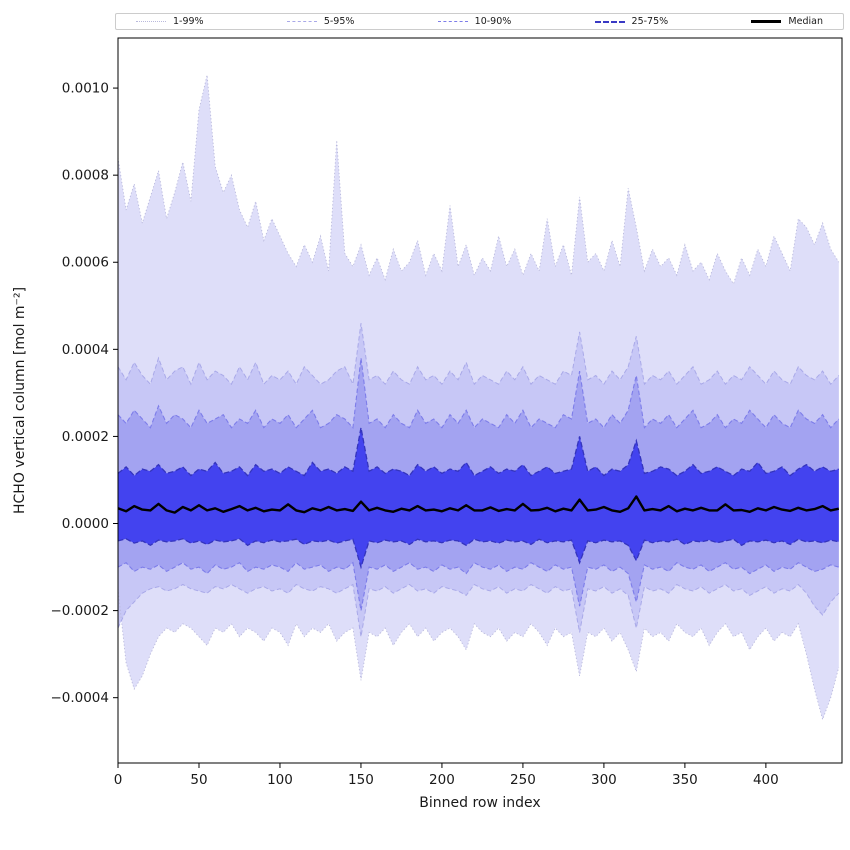 Image resolution: width=850 pixels, height=850 pixels. What do you see at coordinates (523, 780) in the screenshot?
I see `x-tick-label: 250` at bounding box center [523, 780].